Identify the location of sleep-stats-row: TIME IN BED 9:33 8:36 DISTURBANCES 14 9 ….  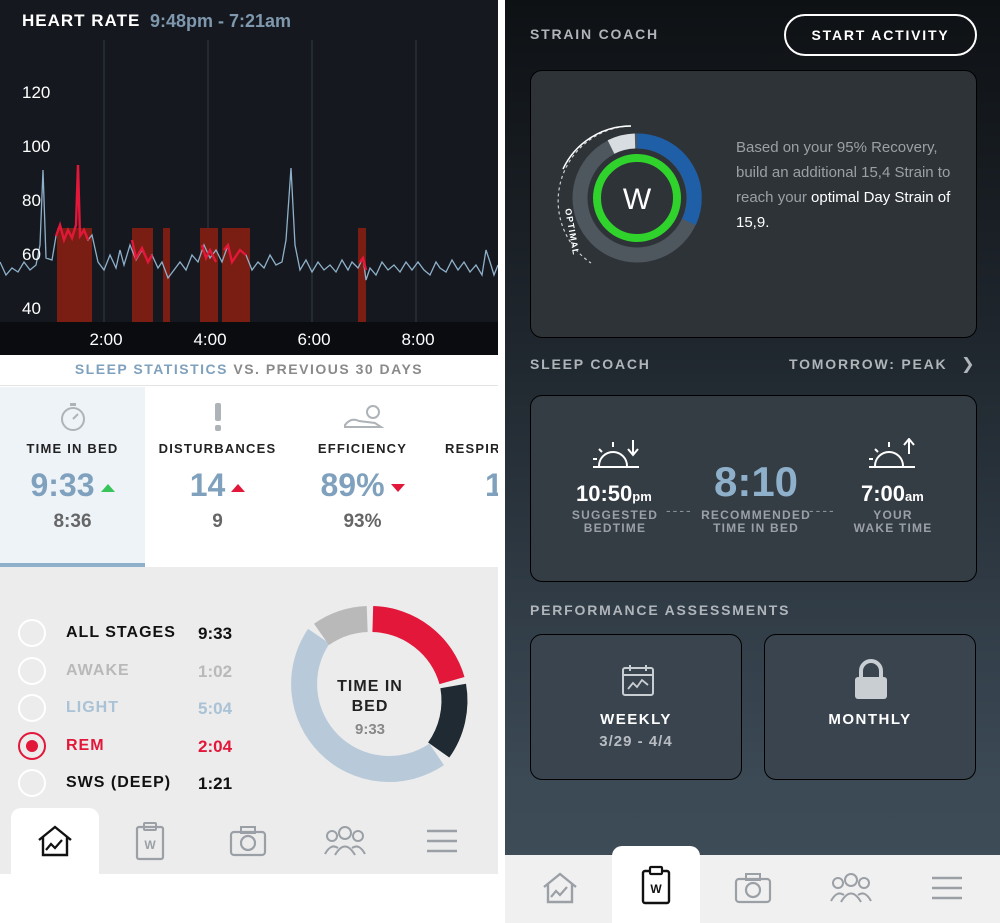
(249, 477).